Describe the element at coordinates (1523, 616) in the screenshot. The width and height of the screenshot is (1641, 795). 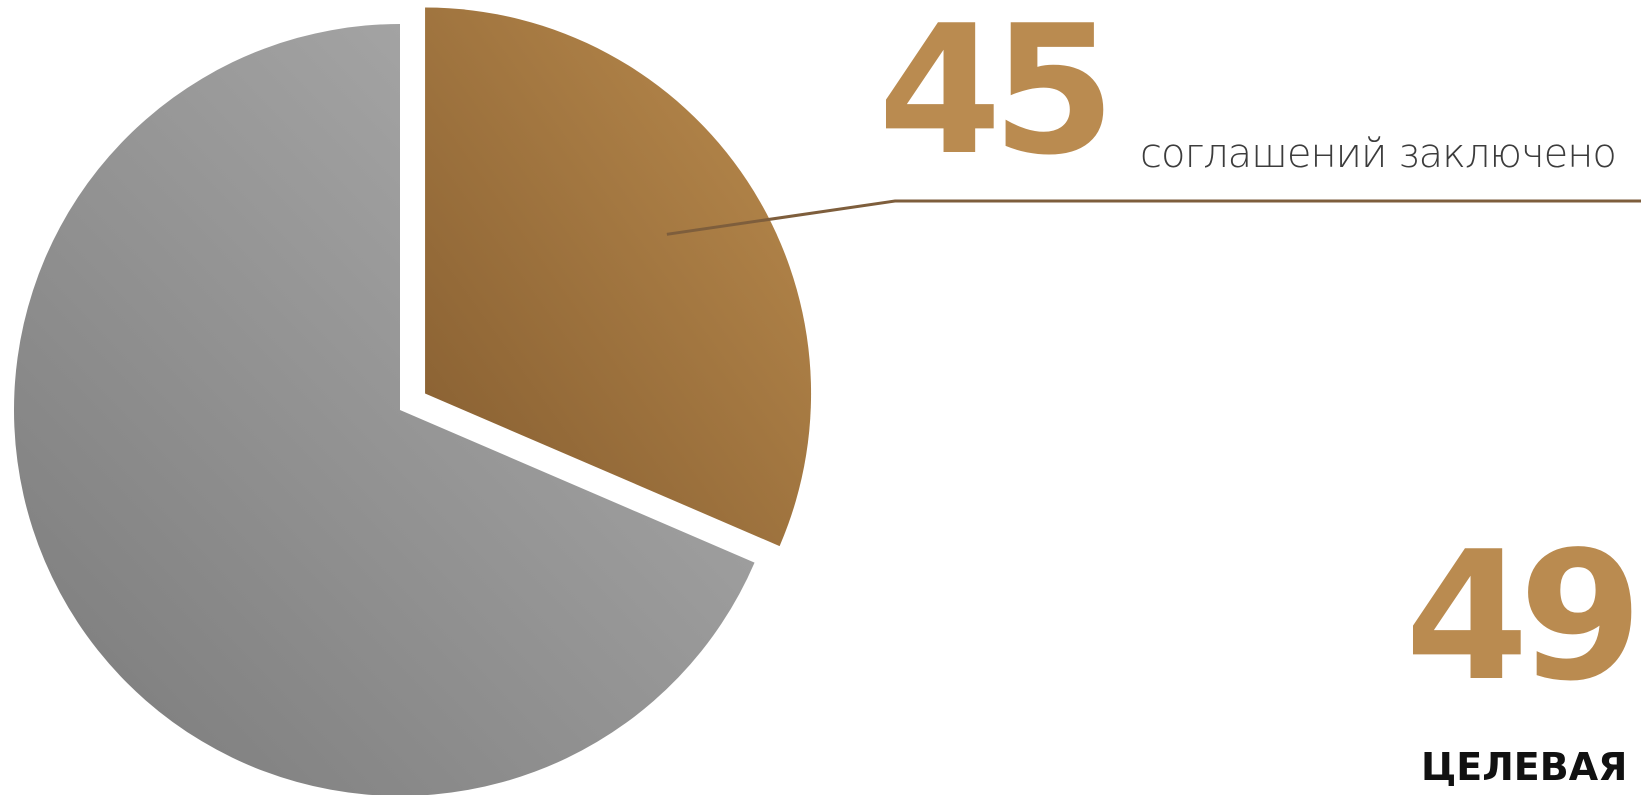
I see `target-count: 49` at that location.